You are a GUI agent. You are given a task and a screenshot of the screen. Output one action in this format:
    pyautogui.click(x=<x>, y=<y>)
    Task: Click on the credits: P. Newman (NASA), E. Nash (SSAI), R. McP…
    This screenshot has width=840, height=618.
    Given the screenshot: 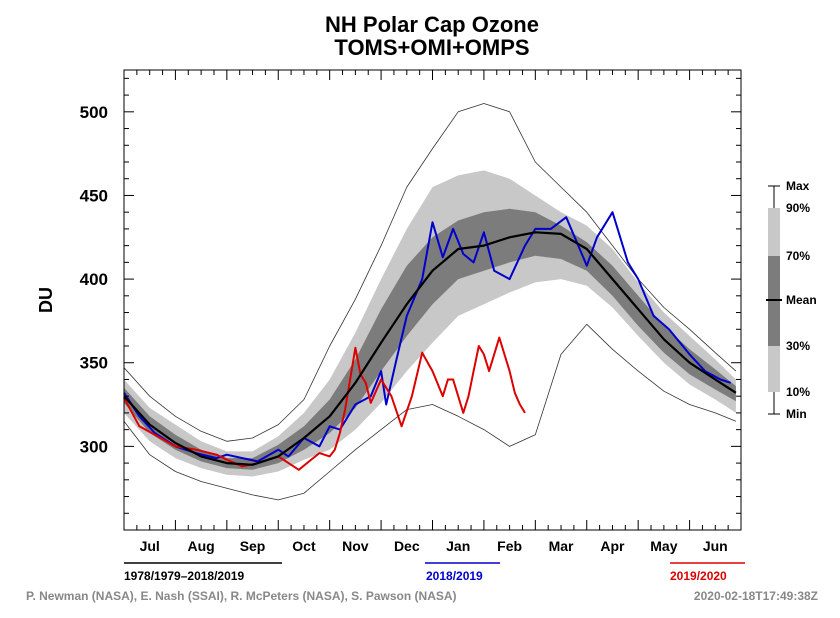 What is the action you would take?
    pyautogui.click(x=241, y=596)
    